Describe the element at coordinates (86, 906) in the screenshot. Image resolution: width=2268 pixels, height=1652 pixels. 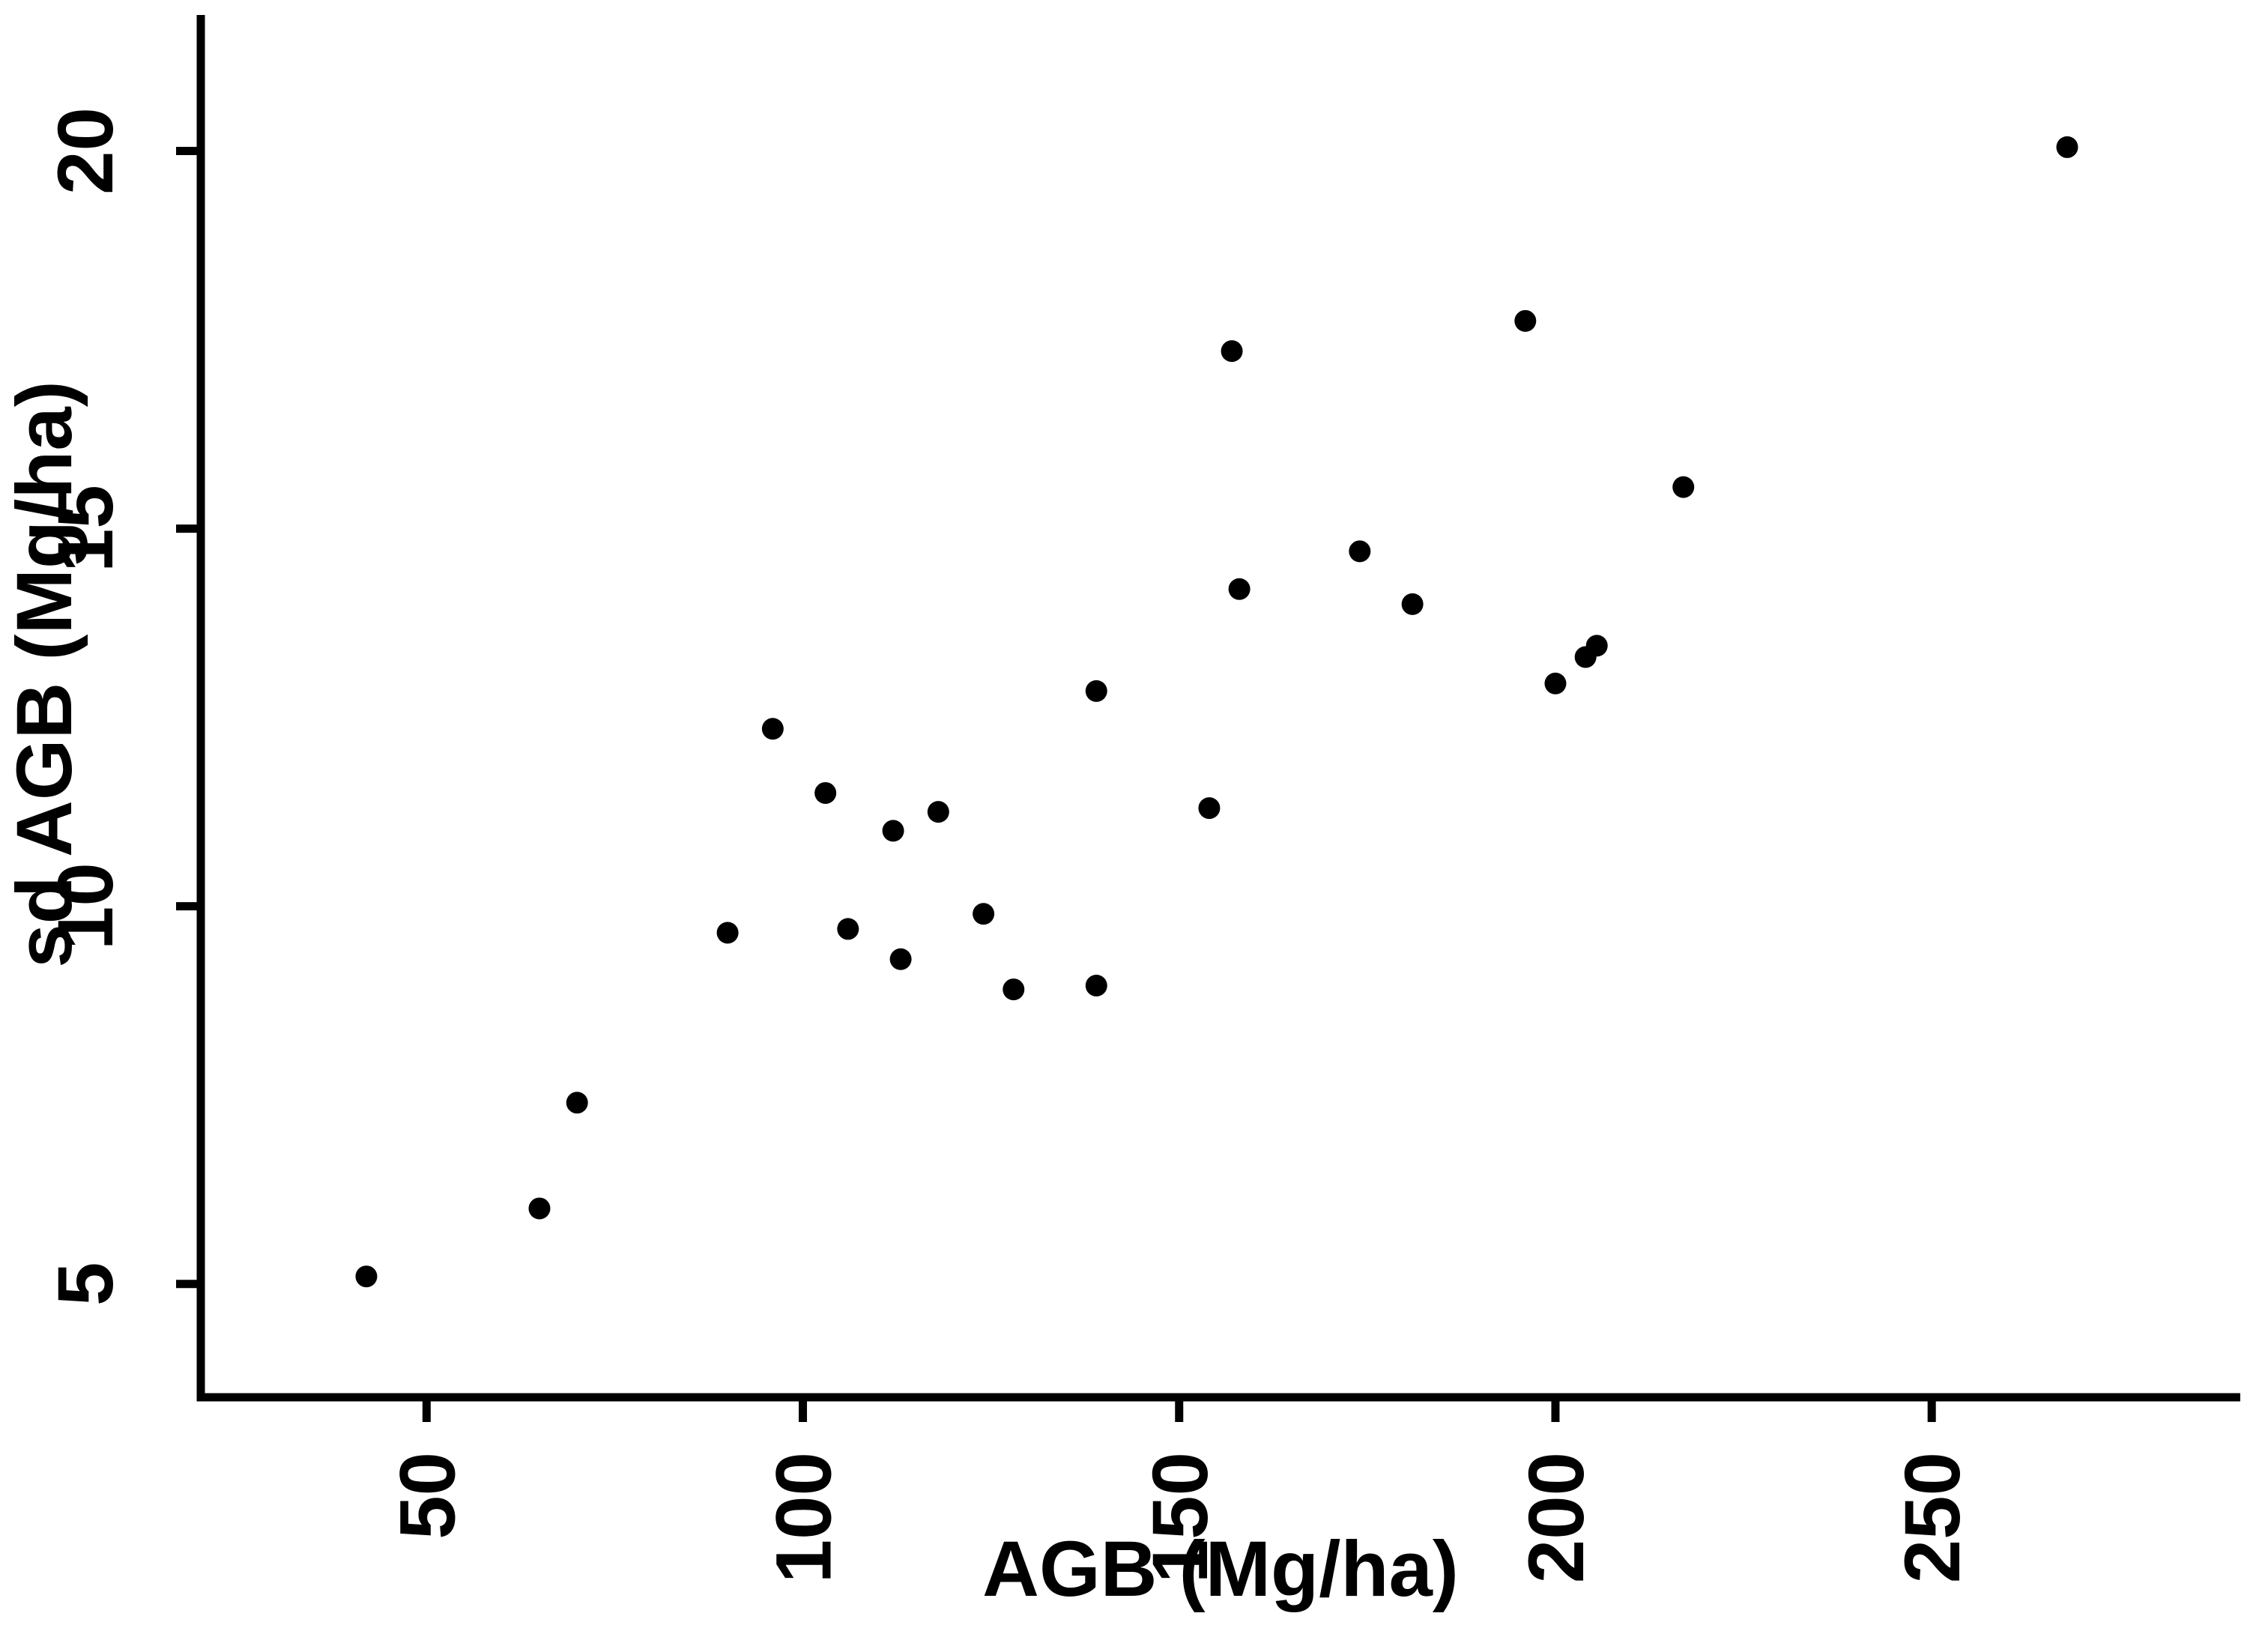
I see `y-tick-label: 10` at that location.